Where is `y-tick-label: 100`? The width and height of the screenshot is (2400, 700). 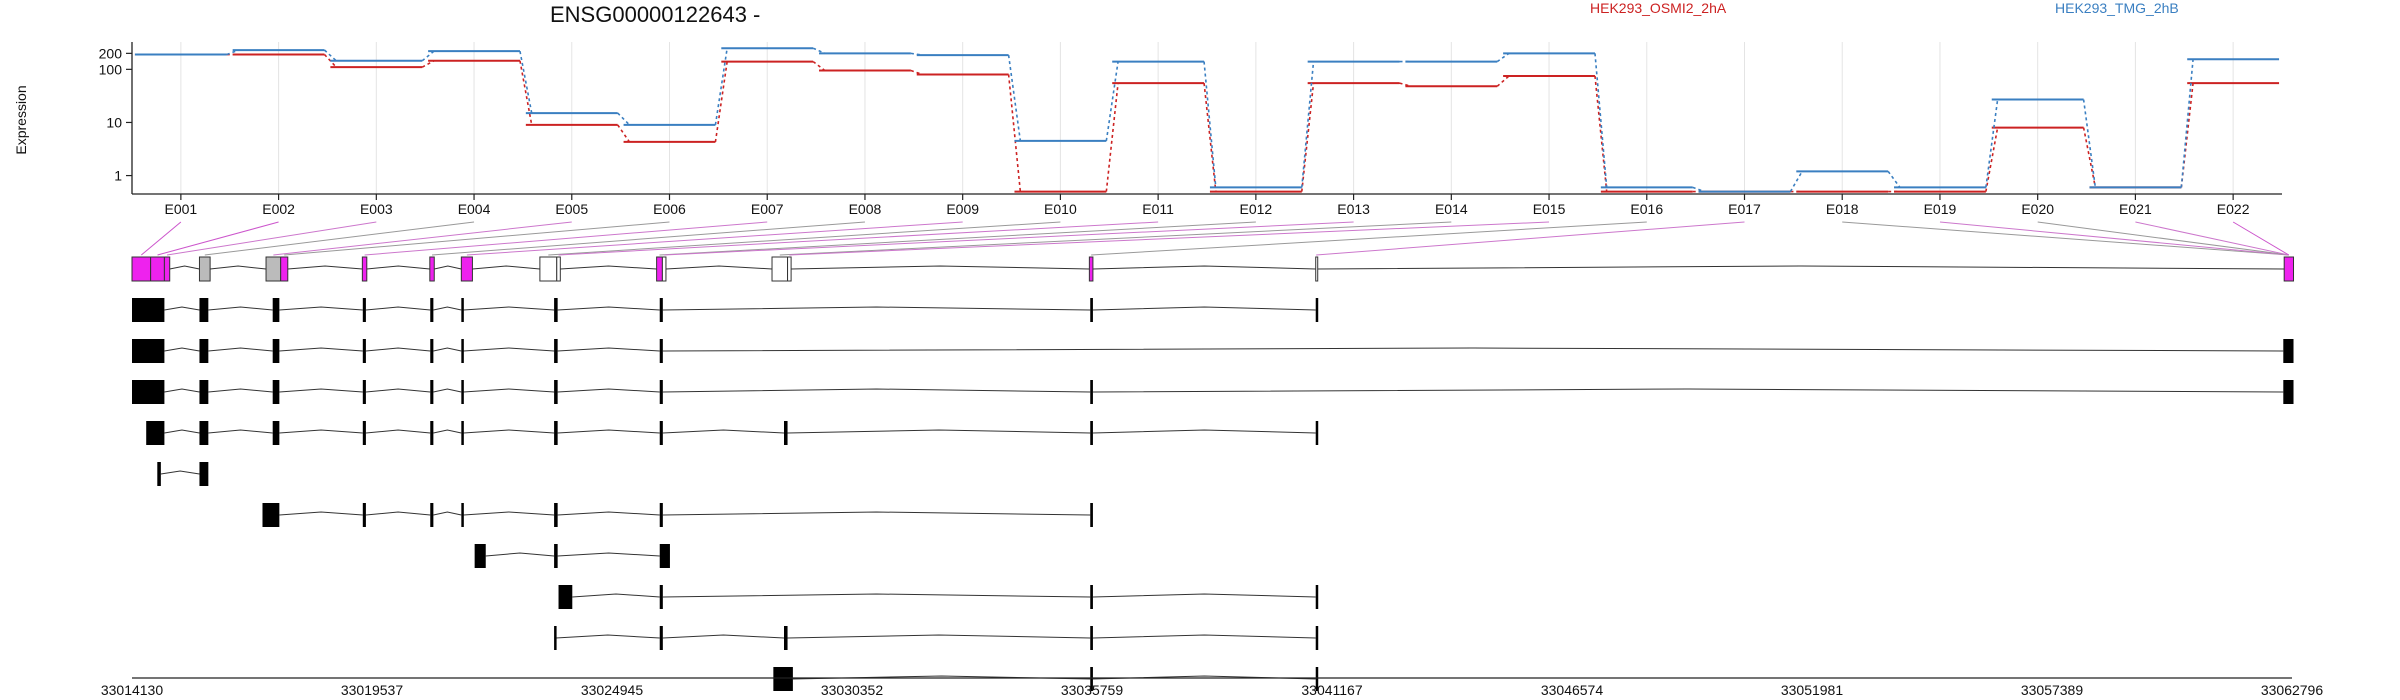
y-tick-label: 100 is located at coordinates (111, 69).